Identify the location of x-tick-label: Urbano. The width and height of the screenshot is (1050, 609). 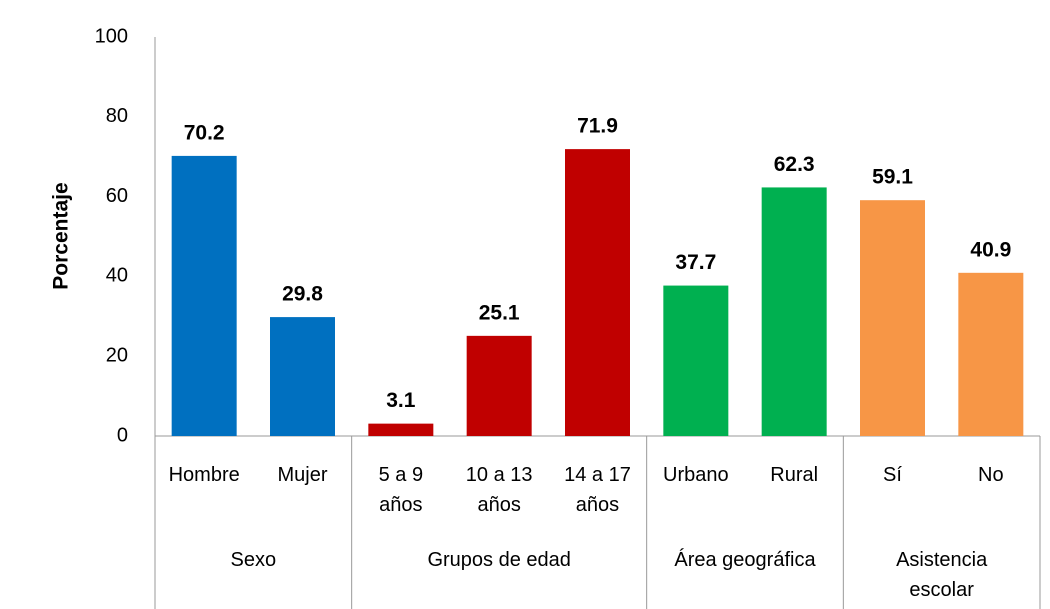
(696, 475).